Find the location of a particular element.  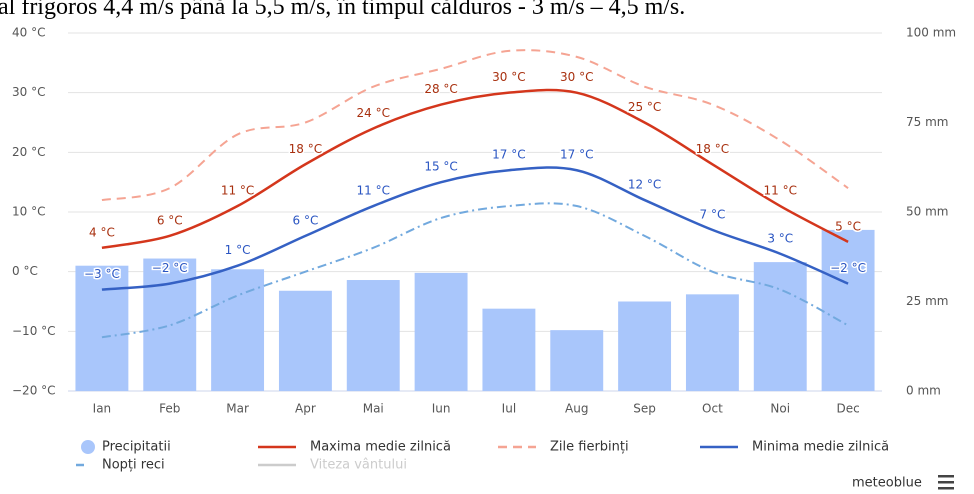

legend-label: Minima medie zilnică is located at coordinates (820, 447).